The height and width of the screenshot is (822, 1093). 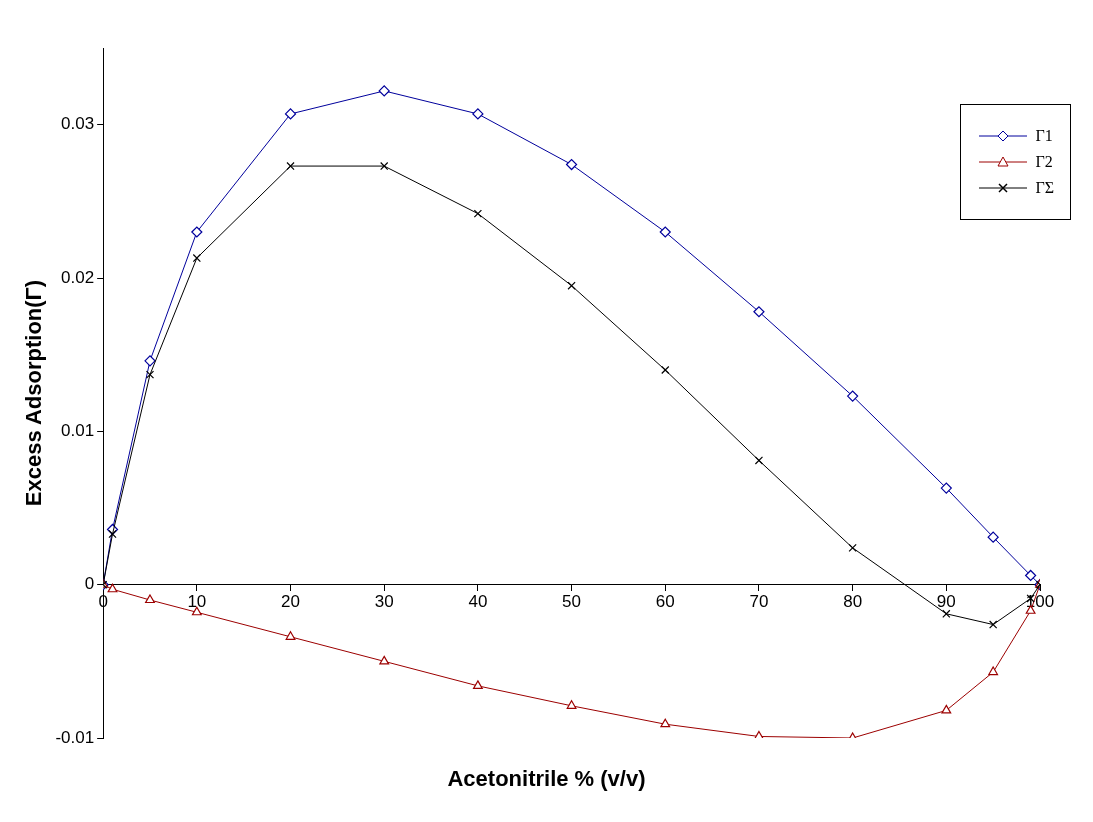 What do you see at coordinates (546, 779) in the screenshot?
I see `x-axis-title: Acetonitrile % (v/v)` at bounding box center [546, 779].